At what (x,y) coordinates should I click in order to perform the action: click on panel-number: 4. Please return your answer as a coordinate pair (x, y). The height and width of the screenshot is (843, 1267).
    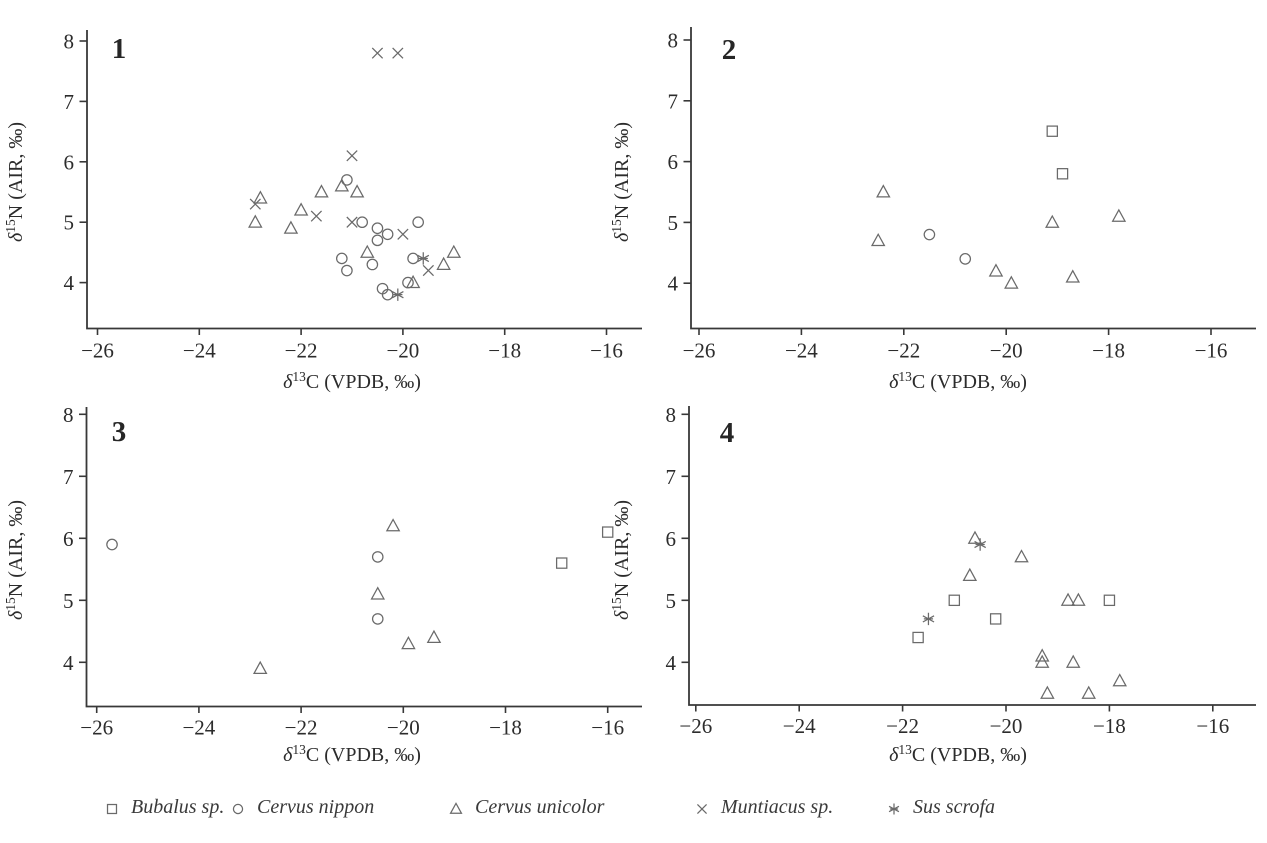
    Looking at the image, I should click on (727, 433).